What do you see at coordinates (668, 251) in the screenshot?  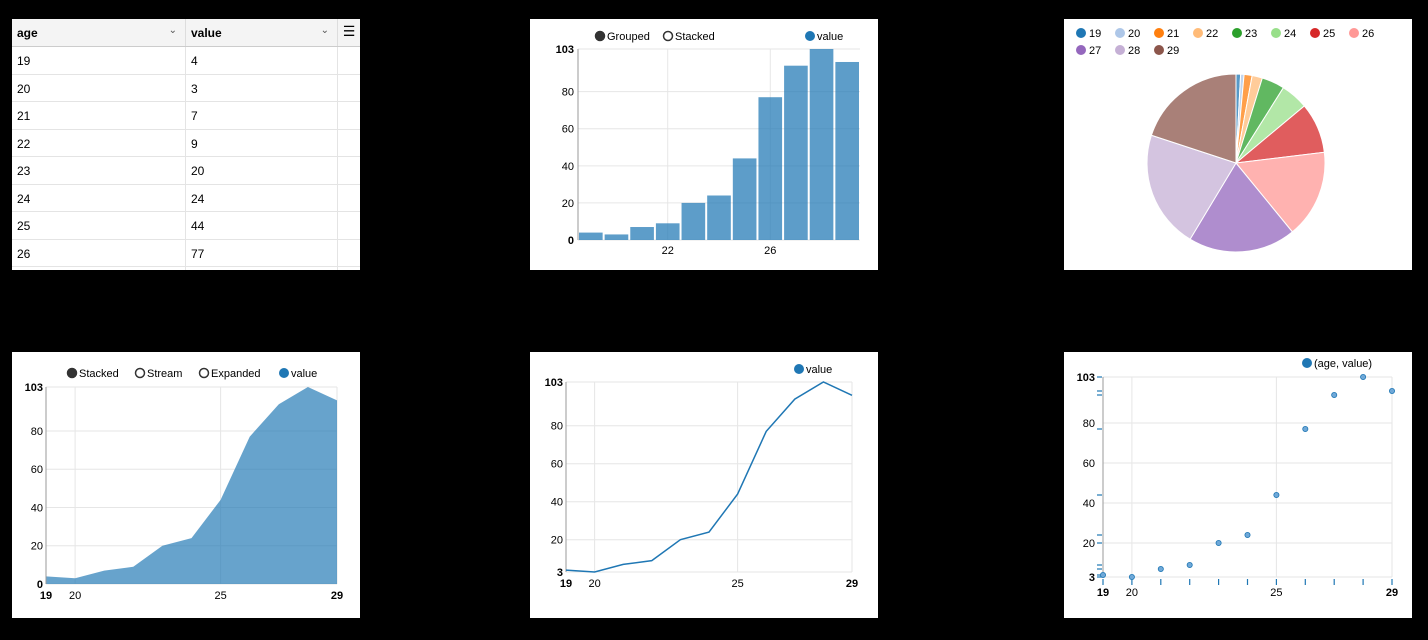 I see `x-tick-label: 22` at bounding box center [668, 251].